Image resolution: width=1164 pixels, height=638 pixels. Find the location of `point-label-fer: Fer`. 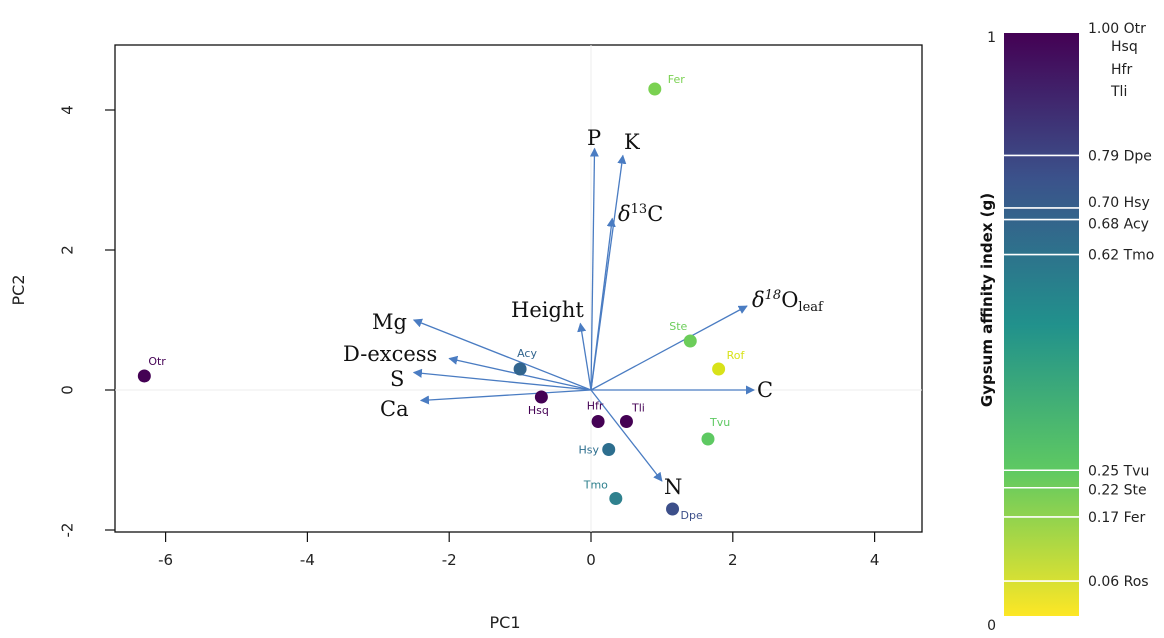

point-label-fer: Fer is located at coordinates (676, 79).